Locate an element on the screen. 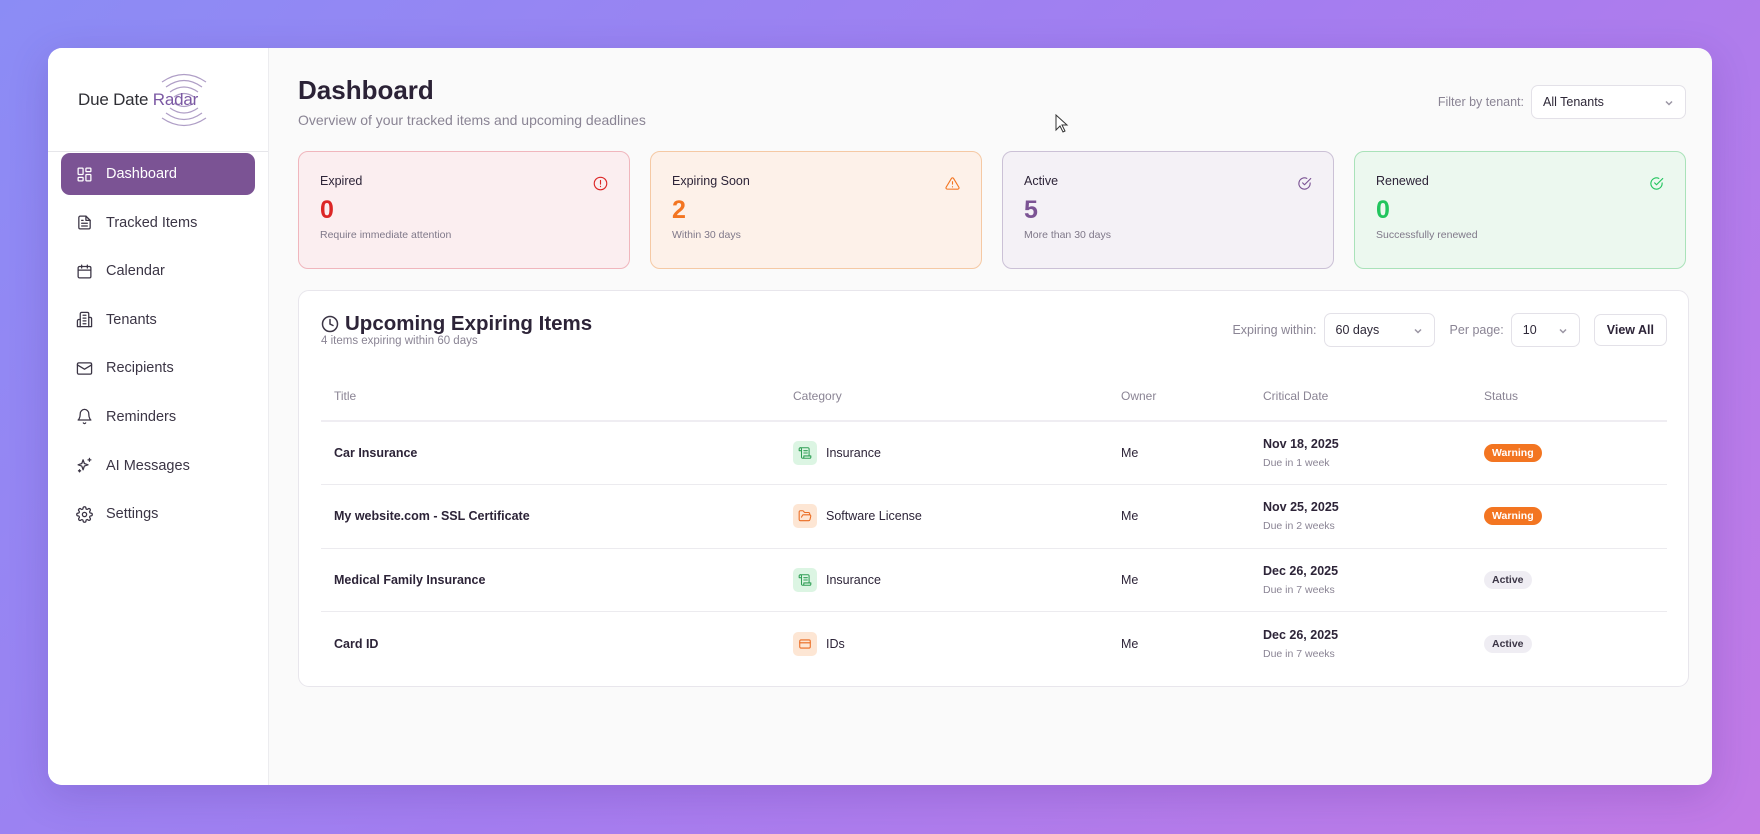  per-page-value: 10 is located at coordinates (1529, 330).